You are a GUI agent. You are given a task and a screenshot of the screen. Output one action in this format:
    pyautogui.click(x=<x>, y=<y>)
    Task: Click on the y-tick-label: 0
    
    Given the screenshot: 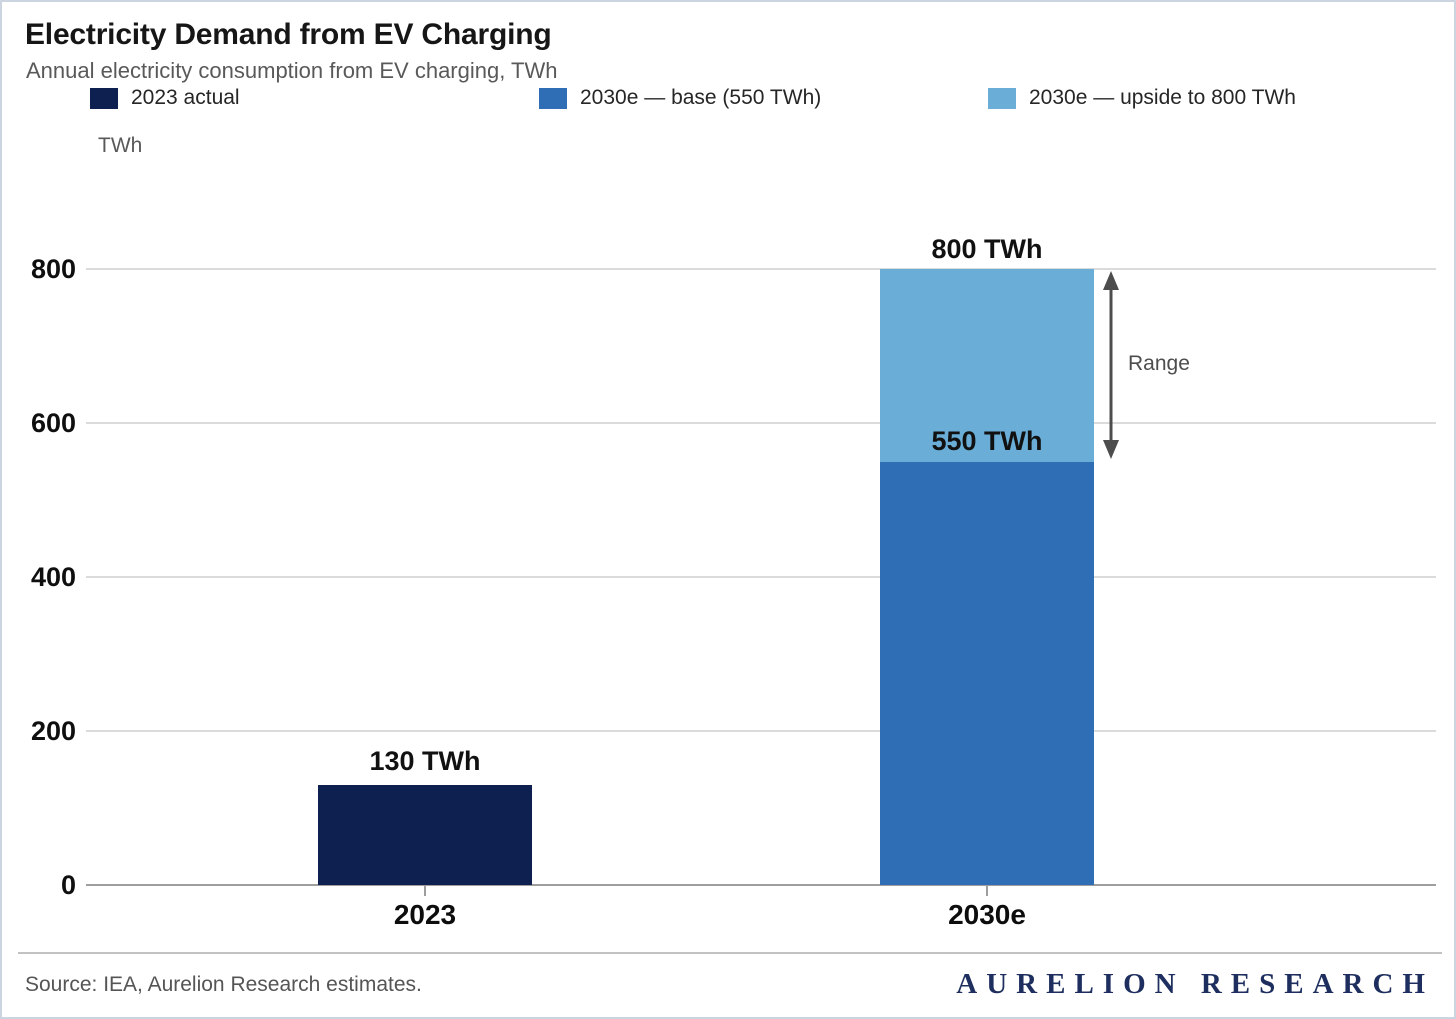 What is the action you would take?
    pyautogui.click(x=68, y=885)
    